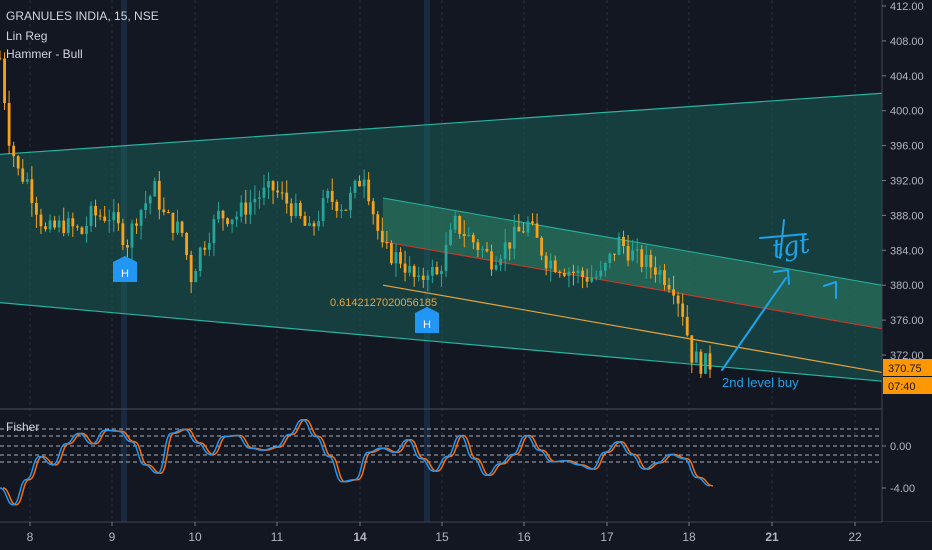  What do you see at coordinates (632, 285) in the screenshot?
I see `inner-mid-line` at bounding box center [632, 285].